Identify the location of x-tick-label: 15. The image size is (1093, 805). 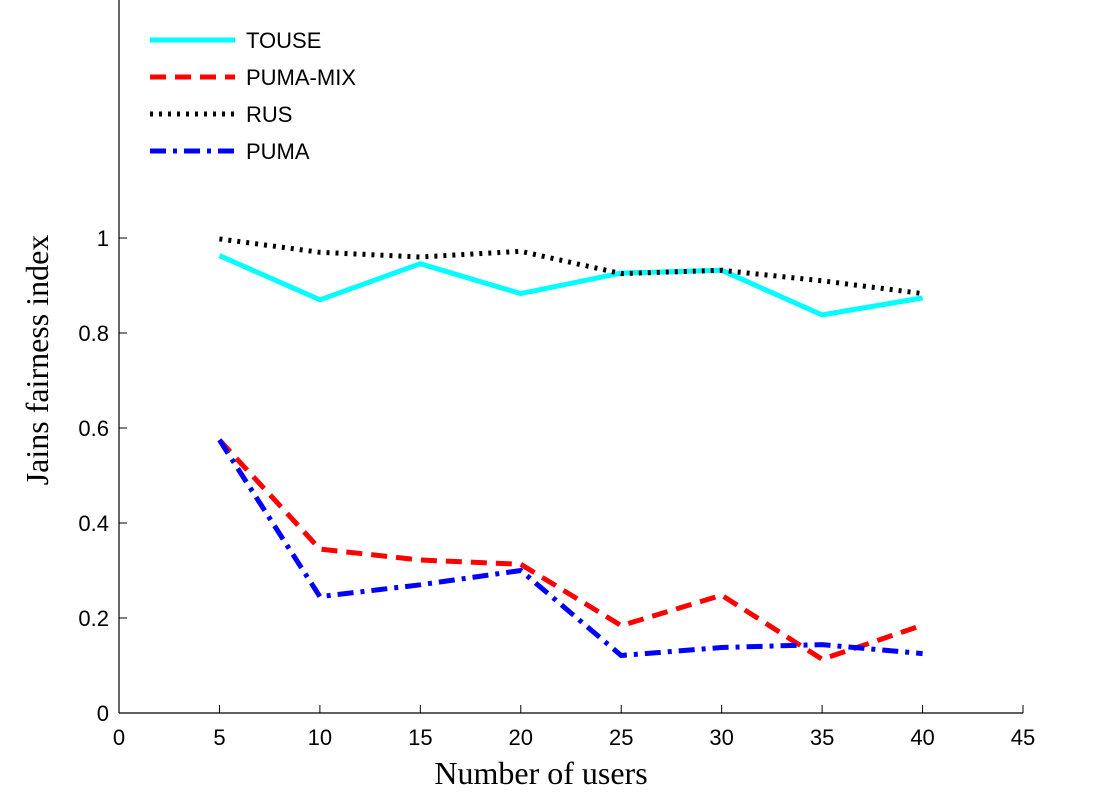
(420, 737).